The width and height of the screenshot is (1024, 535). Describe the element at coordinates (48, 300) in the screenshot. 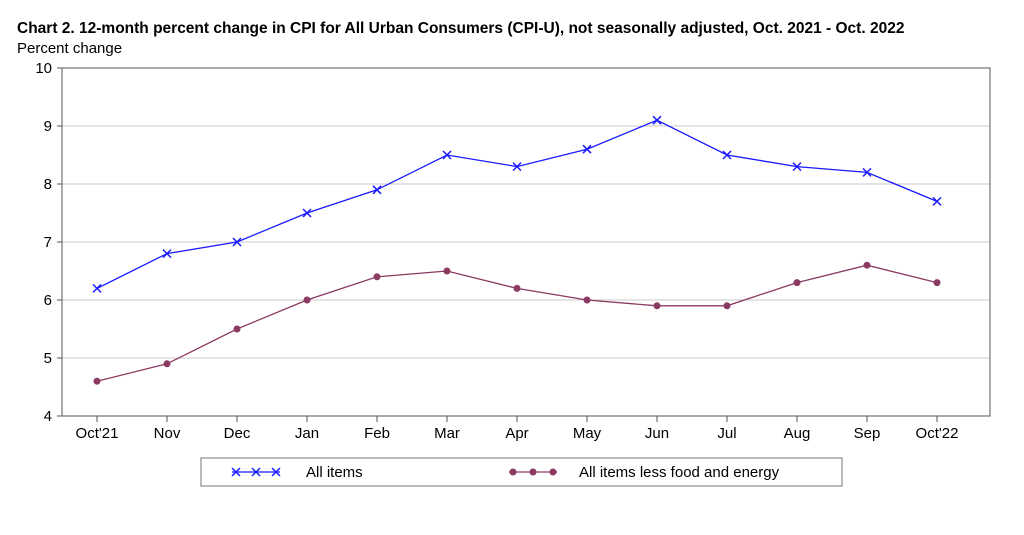

I see `y-tick-label: 6` at that location.